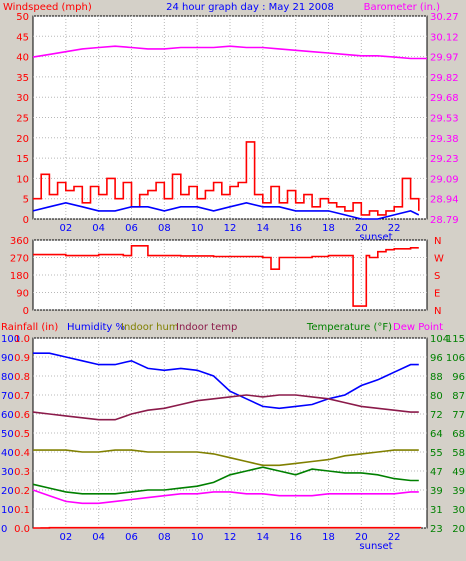 The image size is (466, 561). Describe the element at coordinates (7, 434) in the screenshot. I see `humidity-tick-label: 50` at that location.